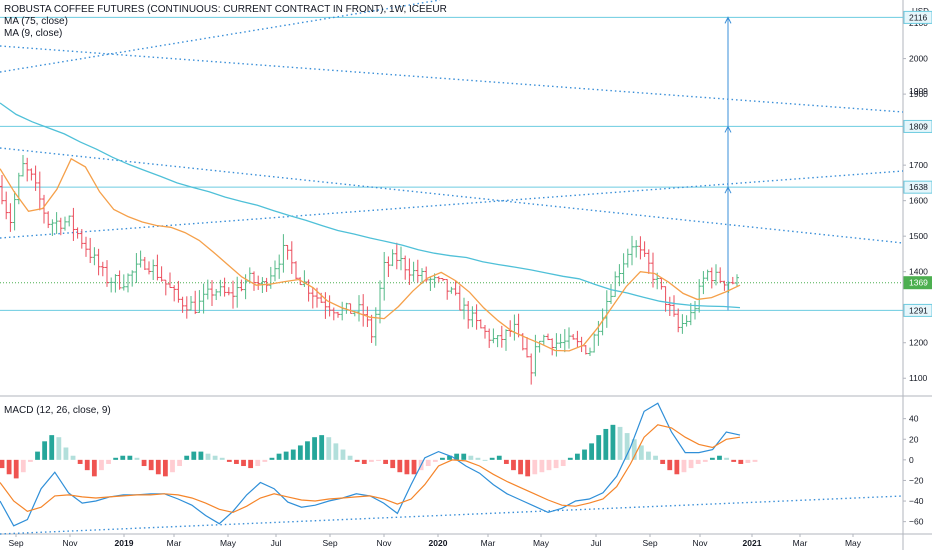 The height and width of the screenshot is (550, 932). What do you see at coordinates (452, 515) in the screenshot?
I see `trend-line` at bounding box center [452, 515].